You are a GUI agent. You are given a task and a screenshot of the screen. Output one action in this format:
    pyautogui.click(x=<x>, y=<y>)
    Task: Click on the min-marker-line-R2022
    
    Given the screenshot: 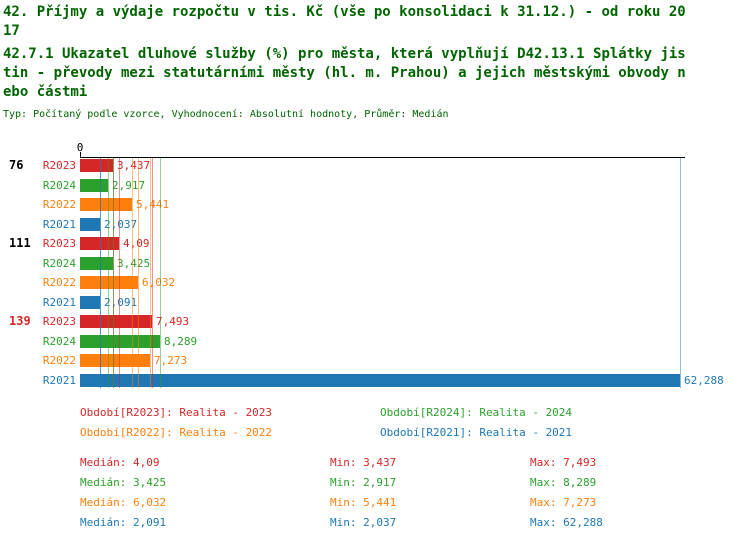 What is the action you would take?
    pyautogui.click(x=132, y=273)
    